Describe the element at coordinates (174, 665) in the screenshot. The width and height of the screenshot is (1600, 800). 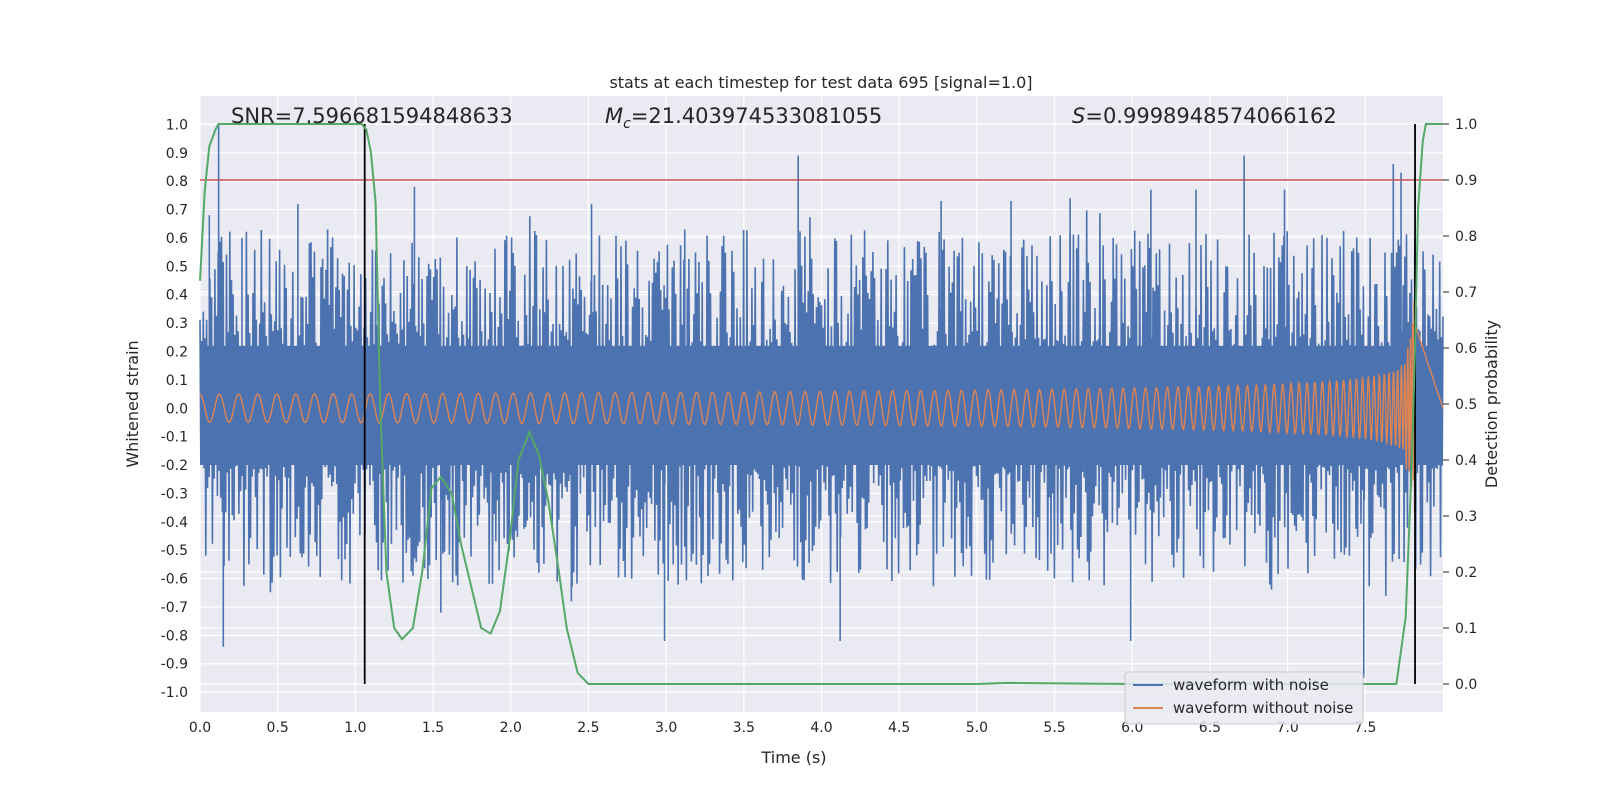
I see `y-left-tick-label-19: -0.9` at that location.